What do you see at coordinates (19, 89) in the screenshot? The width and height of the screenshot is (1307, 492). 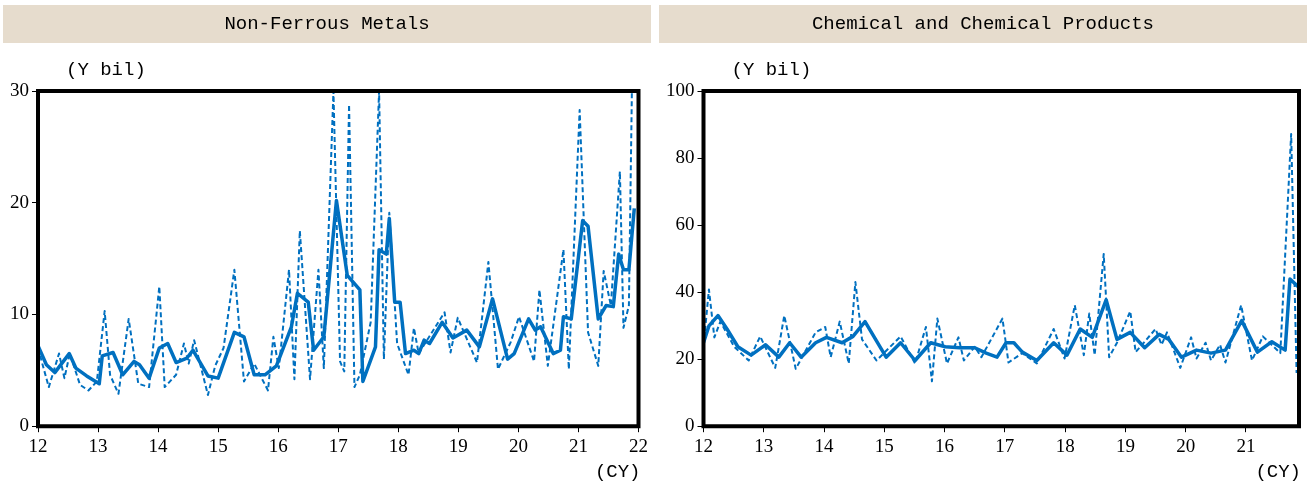 I see `y-tick-label: 30` at bounding box center [19, 89].